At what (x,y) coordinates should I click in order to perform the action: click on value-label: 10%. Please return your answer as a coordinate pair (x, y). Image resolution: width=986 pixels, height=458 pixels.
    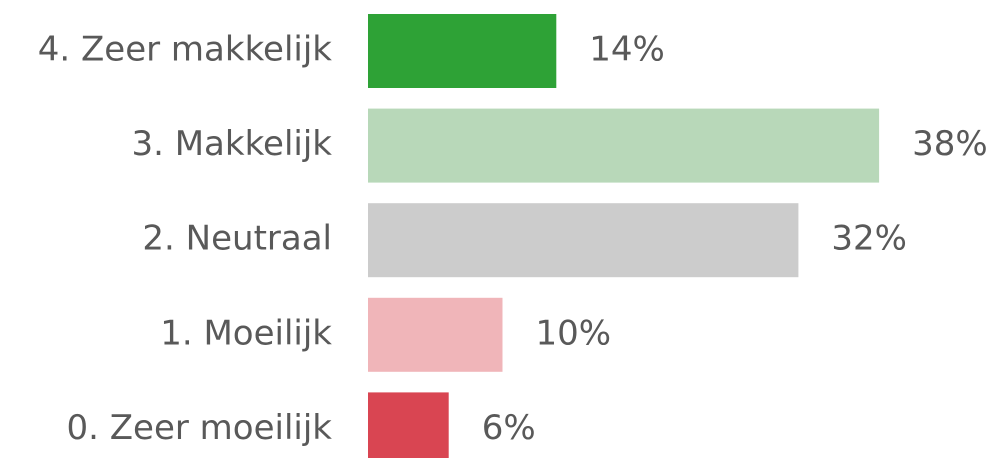
    Looking at the image, I should click on (574, 333).